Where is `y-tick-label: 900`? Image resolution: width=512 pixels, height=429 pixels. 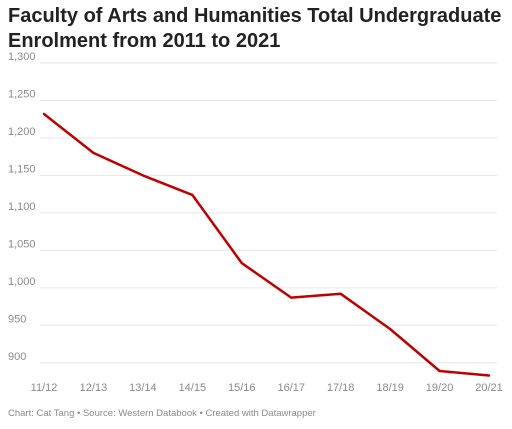
y-tick-label: 900 is located at coordinates (17, 357).